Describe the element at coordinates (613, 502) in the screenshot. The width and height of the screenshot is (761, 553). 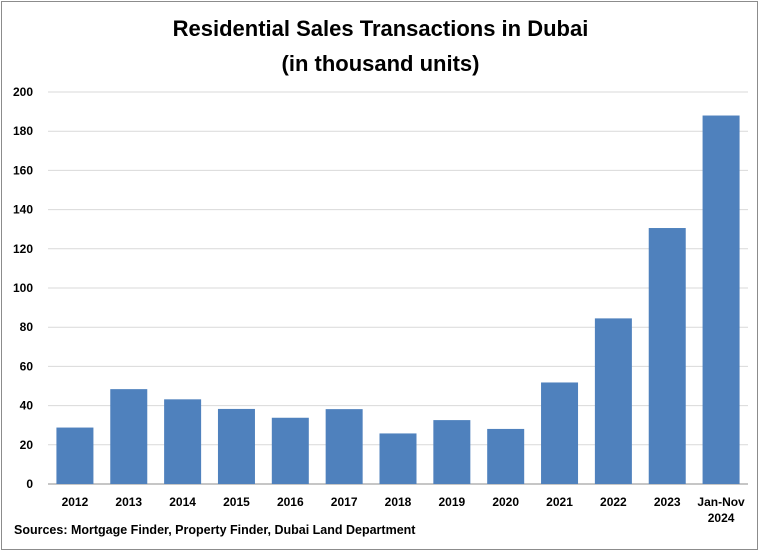
I see `x-tick-label: 2022` at that location.